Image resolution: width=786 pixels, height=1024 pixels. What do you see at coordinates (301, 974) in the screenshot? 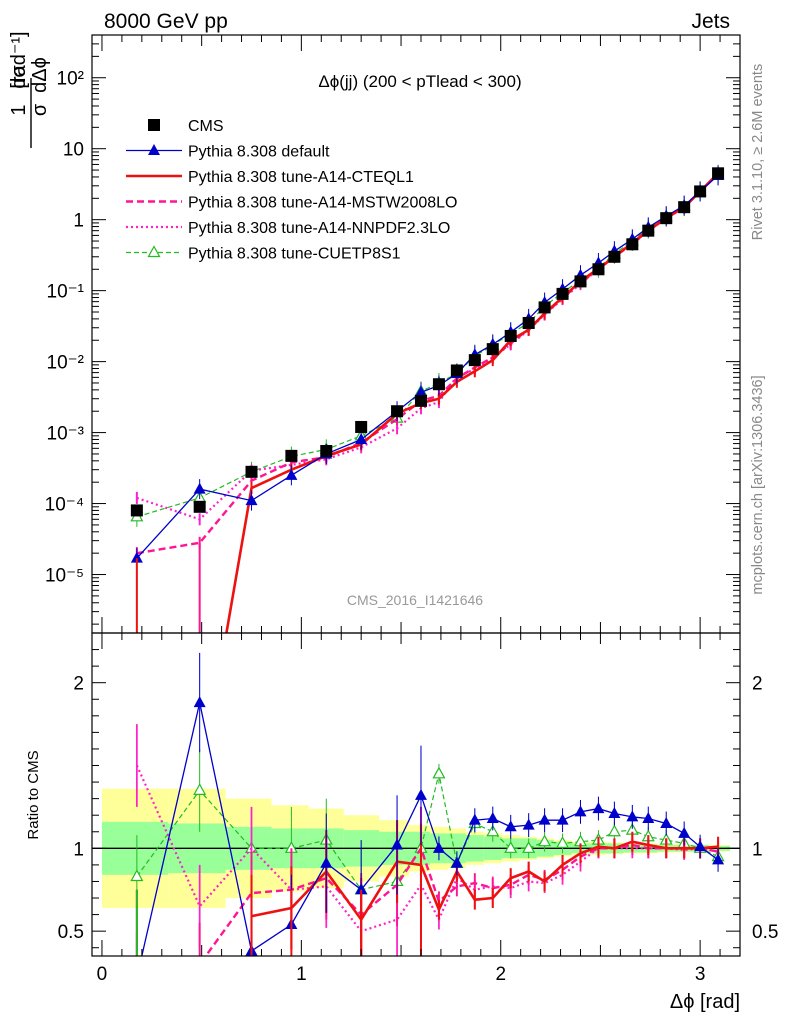
I see `x-tick-label: 1` at bounding box center [301, 974].